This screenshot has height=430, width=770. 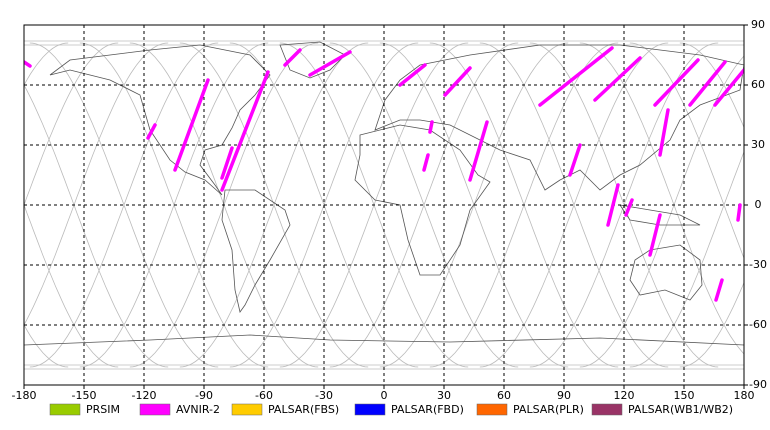 I want to click on africa, so click(x=422, y=200).